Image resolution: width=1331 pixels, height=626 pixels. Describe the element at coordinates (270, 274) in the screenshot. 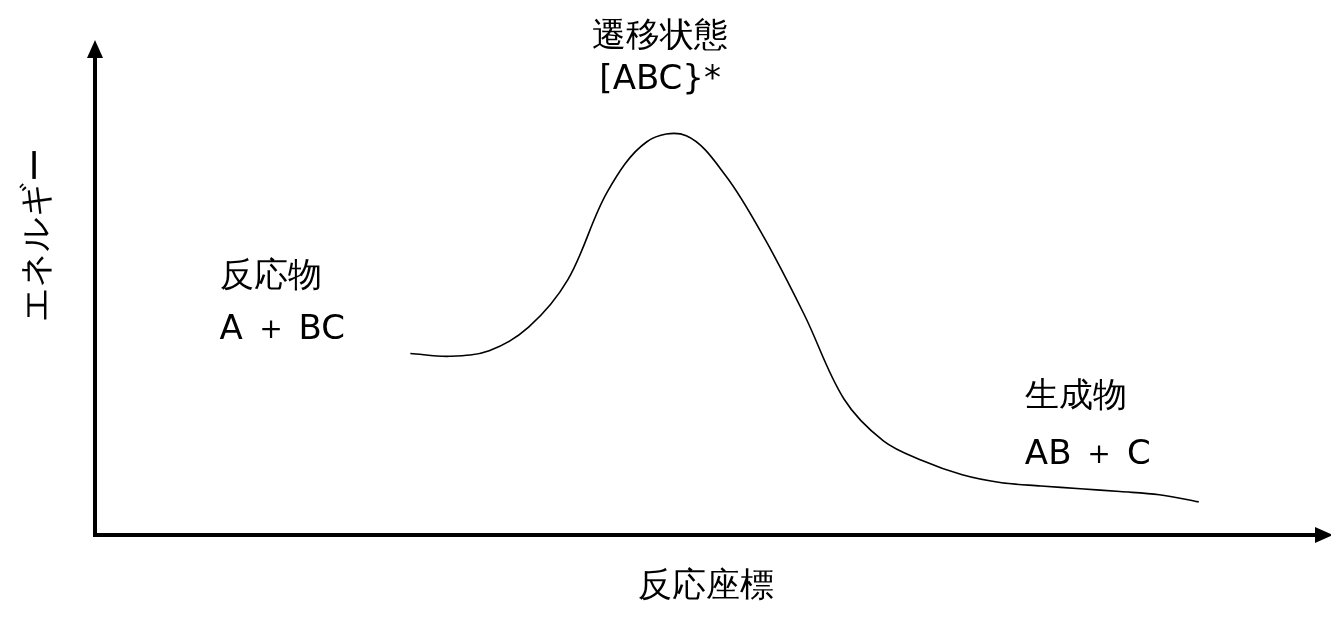

I see `annotation: 反応物` at that location.